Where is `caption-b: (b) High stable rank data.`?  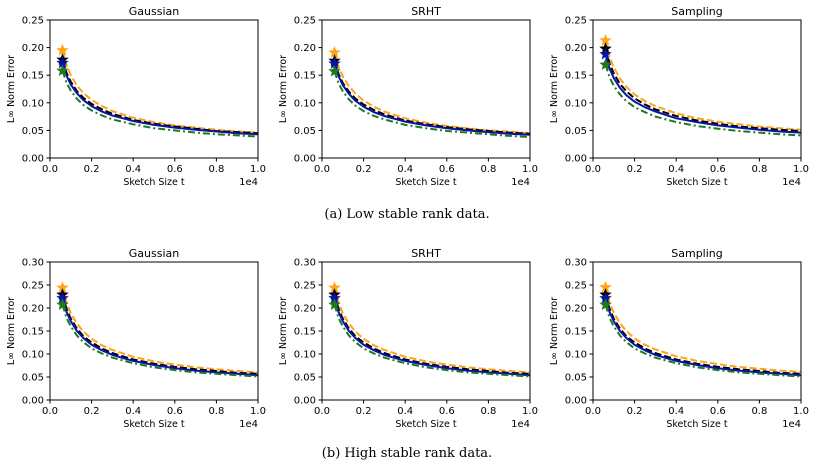 caption-b: (b) High stable rank data. is located at coordinates (407, 453).